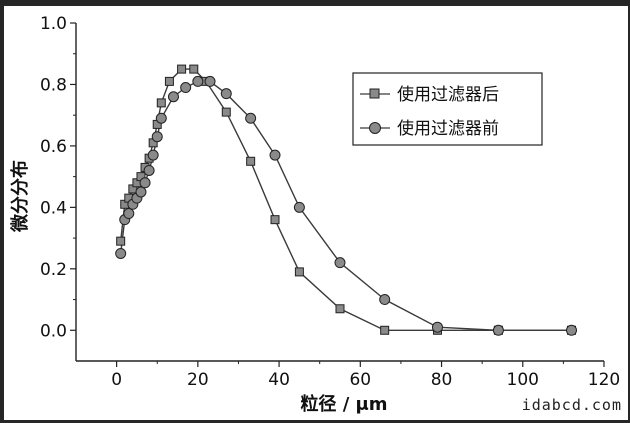  Describe the element at coordinates (448, 128) in the screenshot. I see `legend-label-1: 使用过滤器前` at that location.